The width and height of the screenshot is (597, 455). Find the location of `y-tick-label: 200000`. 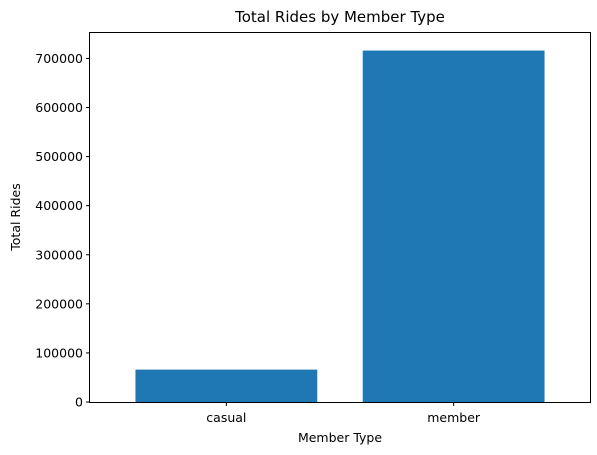

y-tick-label: 200000 is located at coordinates (59, 303).